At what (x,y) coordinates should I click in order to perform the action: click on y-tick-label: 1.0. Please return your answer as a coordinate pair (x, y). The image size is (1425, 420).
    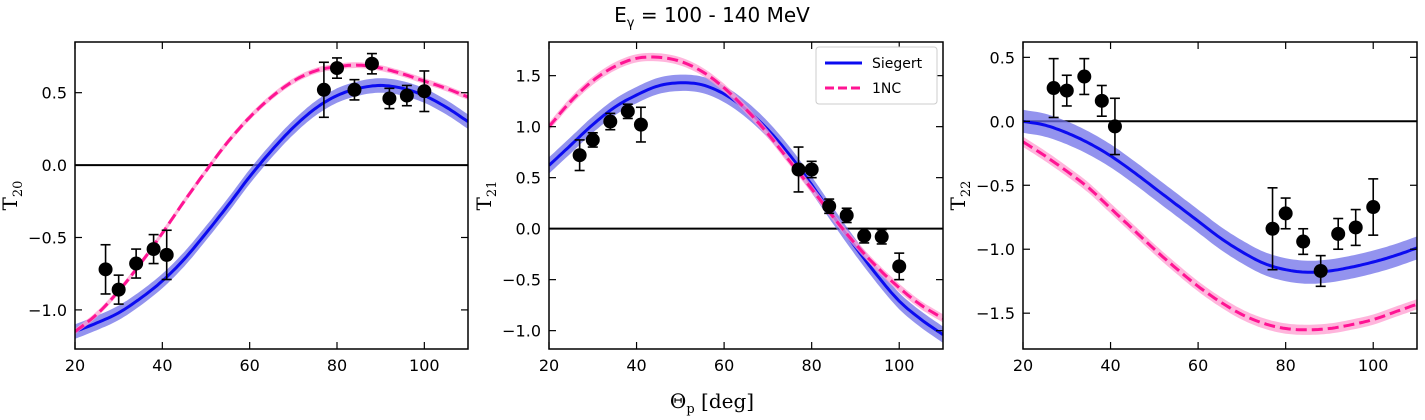
    Looking at the image, I should click on (528, 127).